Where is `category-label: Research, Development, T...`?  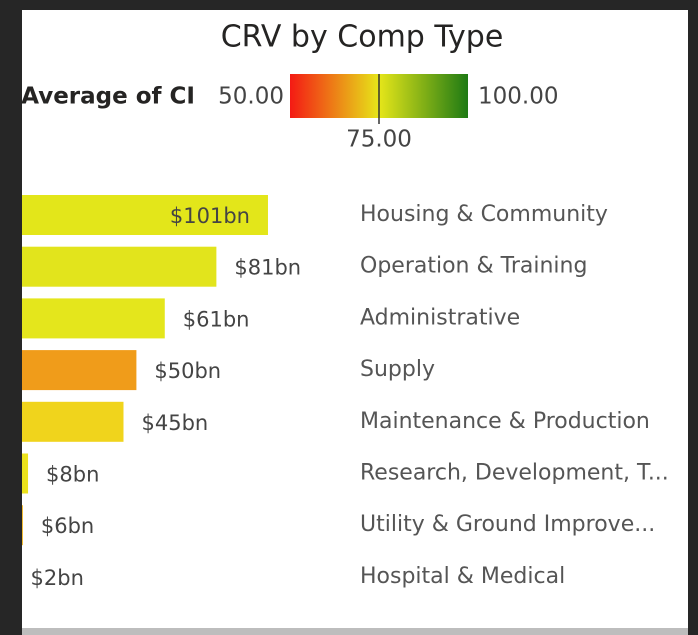
category-label: Research, Development, T... is located at coordinates (514, 473).